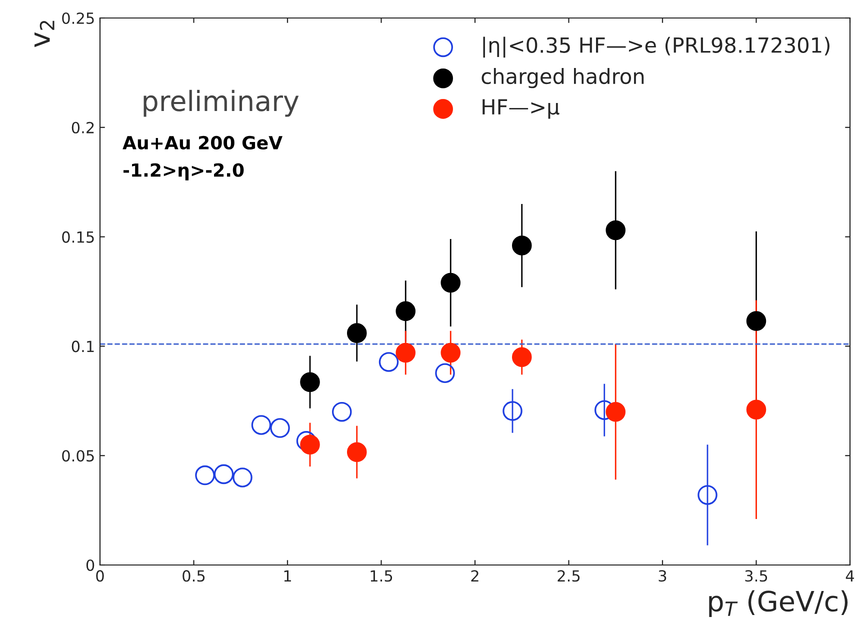 This screenshot has height=639, width=858. What do you see at coordinates (78, 237) in the screenshot?
I see `y-tick-label: 0.15` at bounding box center [78, 237].